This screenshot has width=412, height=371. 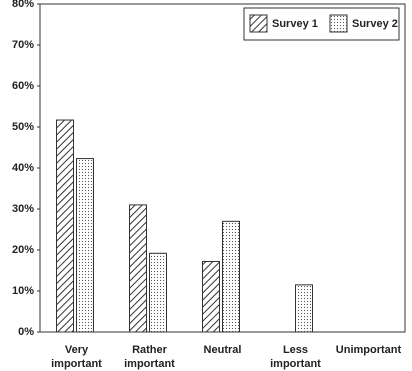 What do you see at coordinates (149, 357) in the screenshot?
I see `x-tick-label: Rather important` at bounding box center [149, 357].